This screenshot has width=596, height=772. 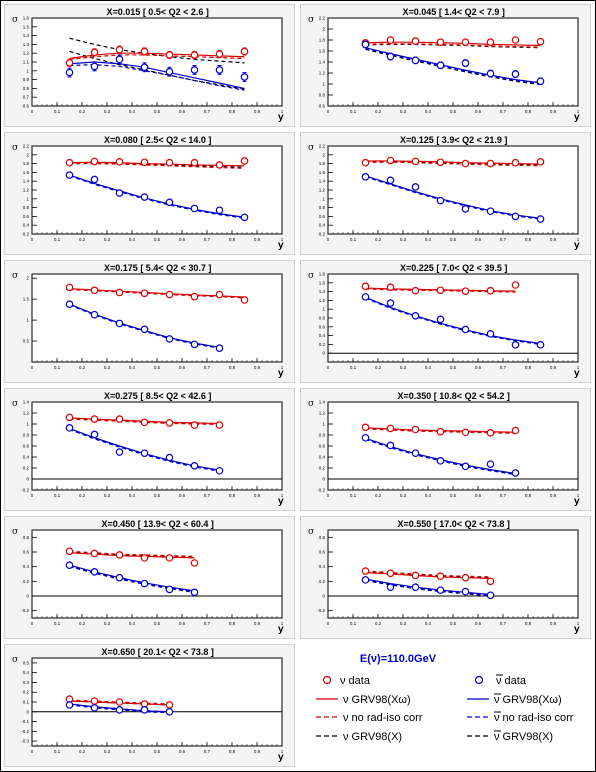 I want to click on panel-title: X=0.275 [ 8.5< Q2 < 42.6 ], so click(x=157, y=396).